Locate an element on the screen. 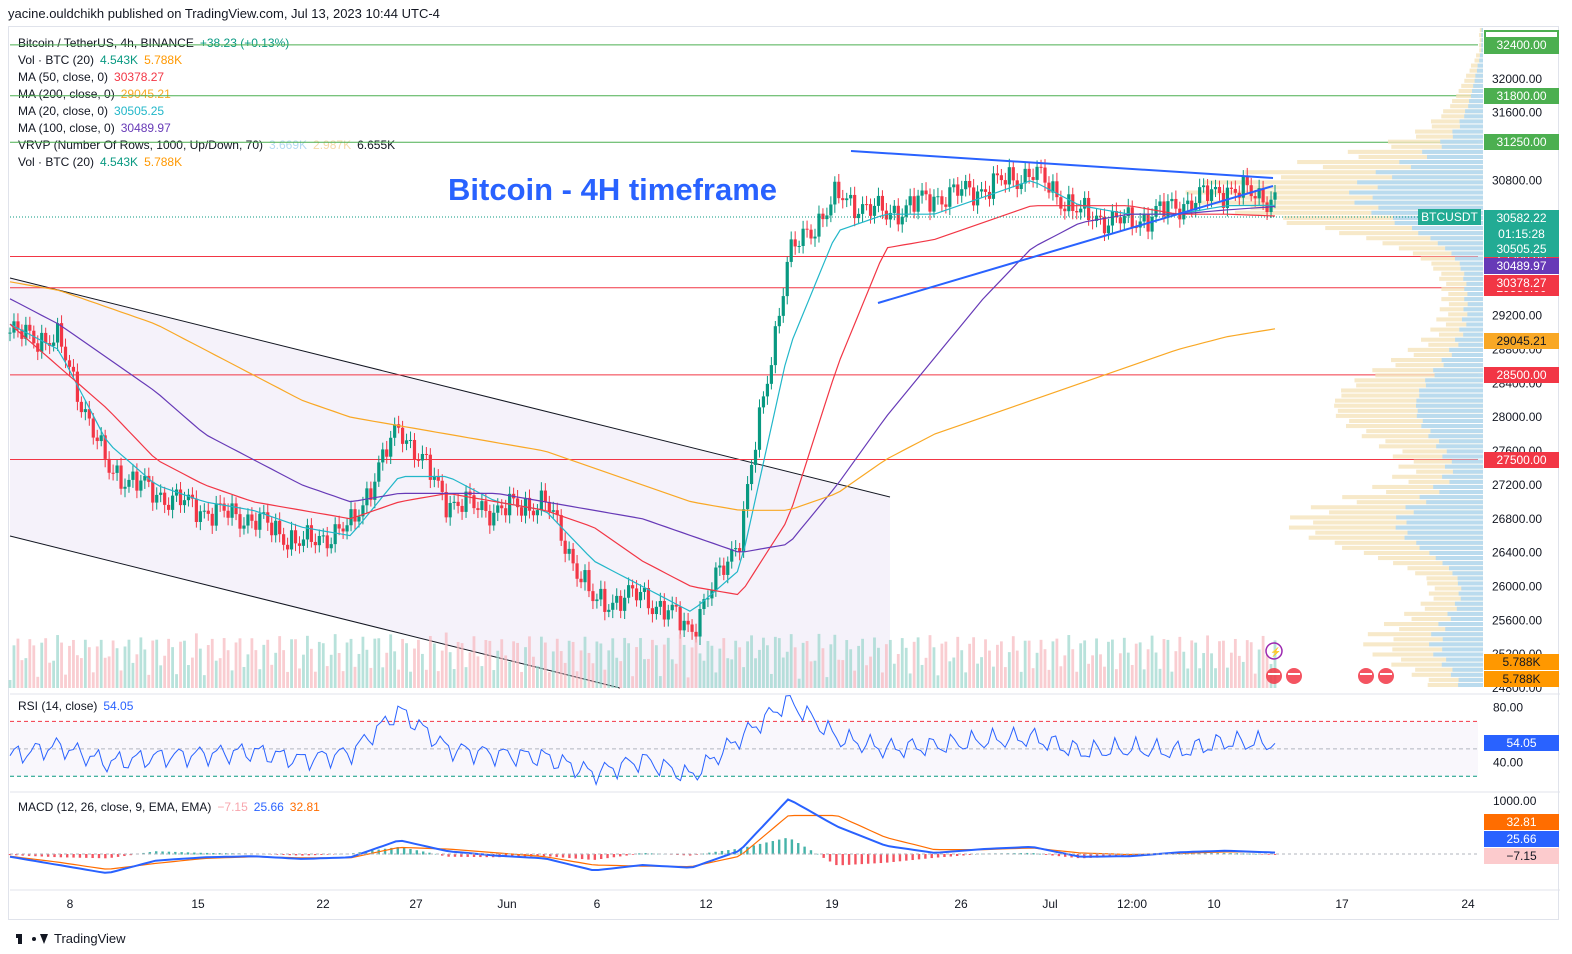  legend-volume-2: Vol · BTC (20) 4.543K 5.788K is located at coordinates (103, 162).